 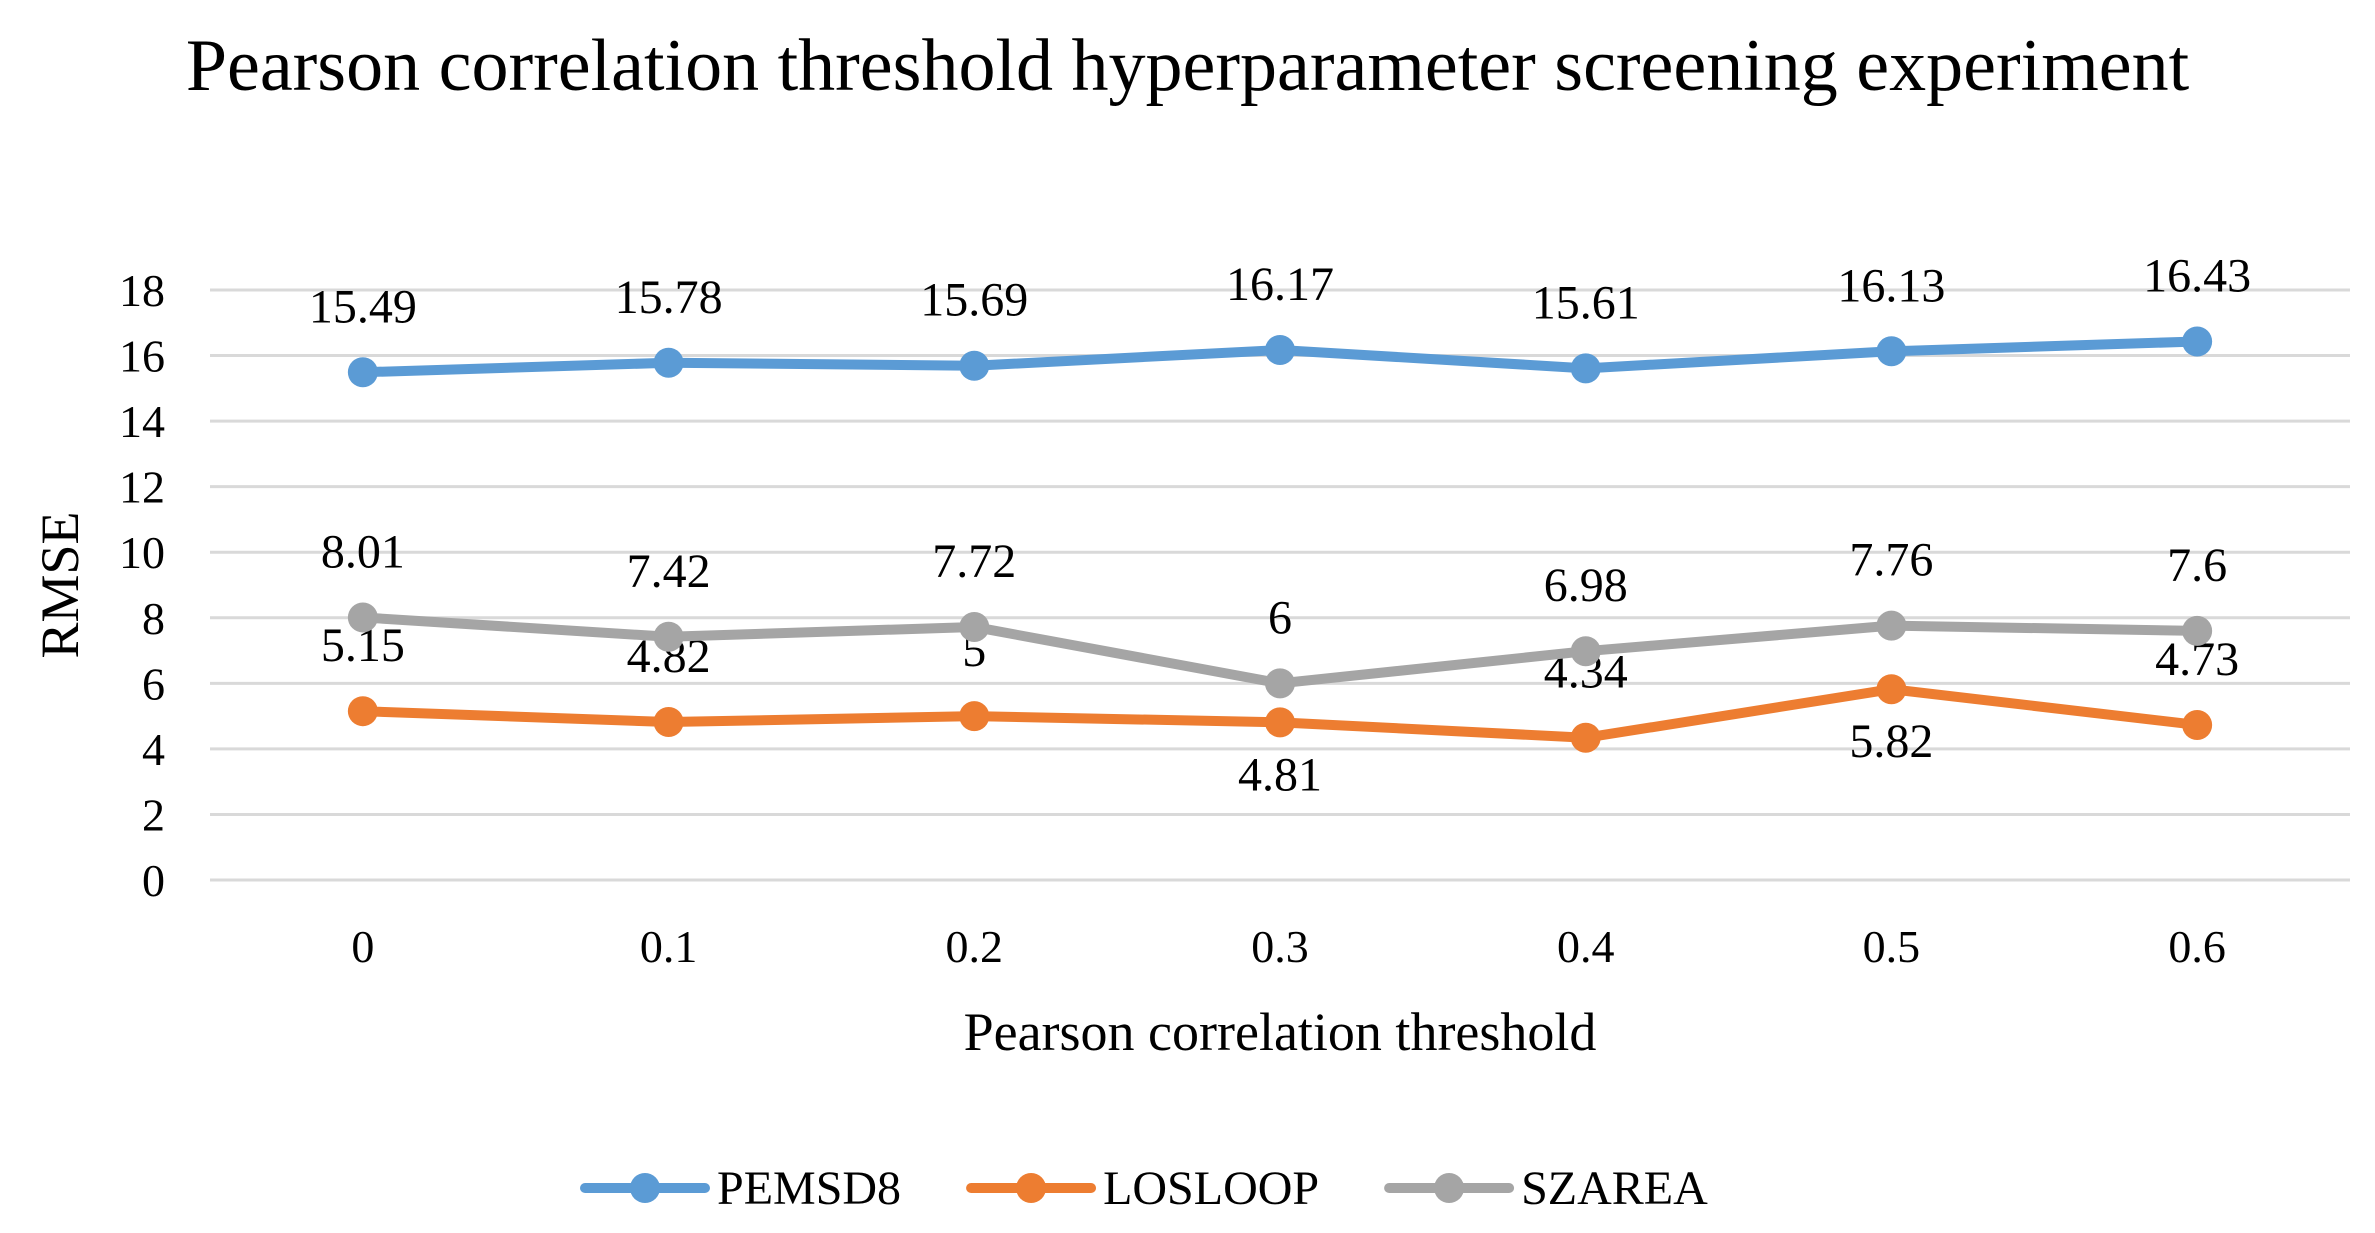 I want to click on legend-item-szarea: SZAREA, so click(x=1546, y=1188).